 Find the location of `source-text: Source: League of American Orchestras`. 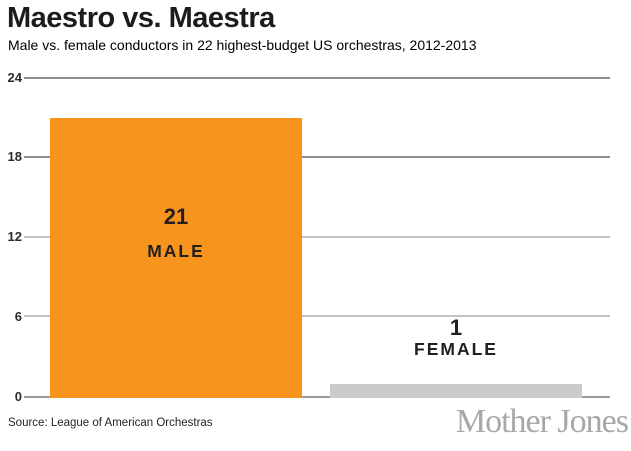

source-text: Source: League of American Orchestras is located at coordinates (110, 423).